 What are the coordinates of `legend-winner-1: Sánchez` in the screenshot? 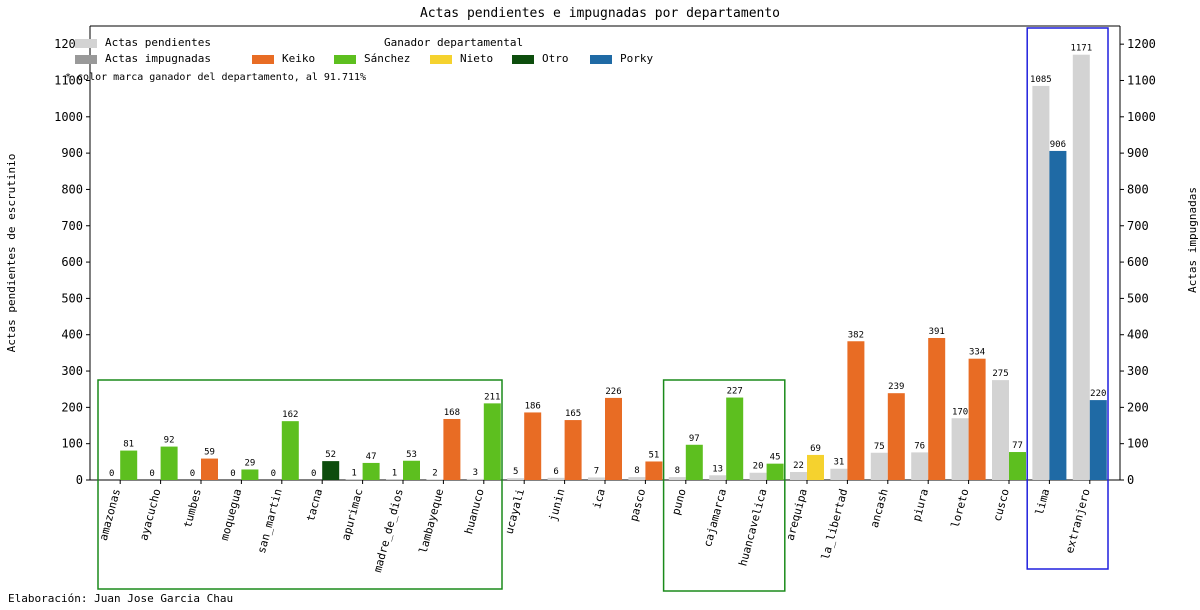 It's located at (372, 58).